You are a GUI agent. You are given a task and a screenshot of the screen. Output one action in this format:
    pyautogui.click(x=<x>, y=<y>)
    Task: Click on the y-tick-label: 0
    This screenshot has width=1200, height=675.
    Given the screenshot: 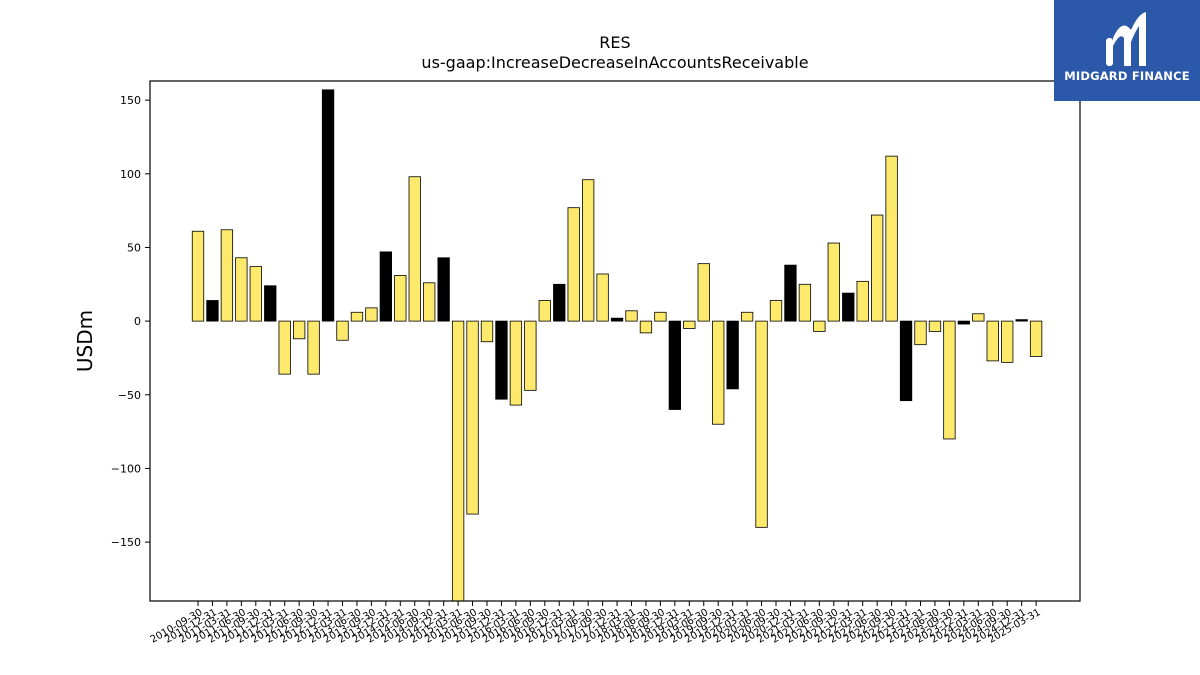 What is the action you would take?
    pyautogui.click(x=137, y=321)
    